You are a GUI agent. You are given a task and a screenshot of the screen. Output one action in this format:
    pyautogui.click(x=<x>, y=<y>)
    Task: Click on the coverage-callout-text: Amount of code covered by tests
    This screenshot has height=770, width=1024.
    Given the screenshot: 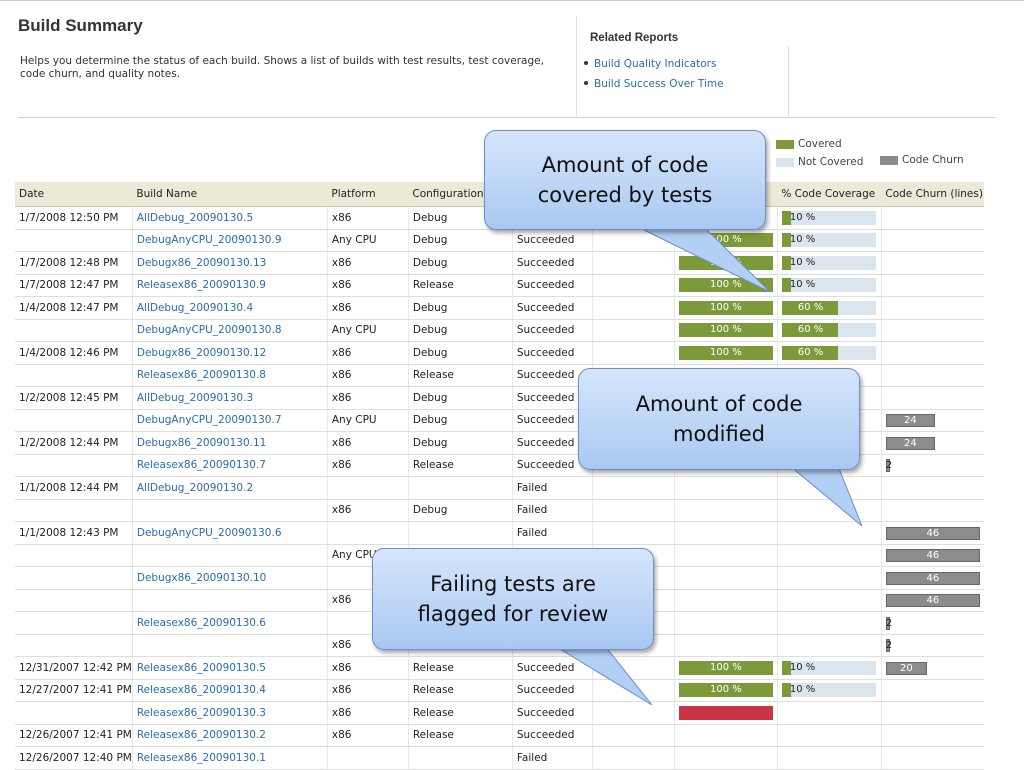 What is the action you would take?
    pyautogui.click(x=625, y=180)
    